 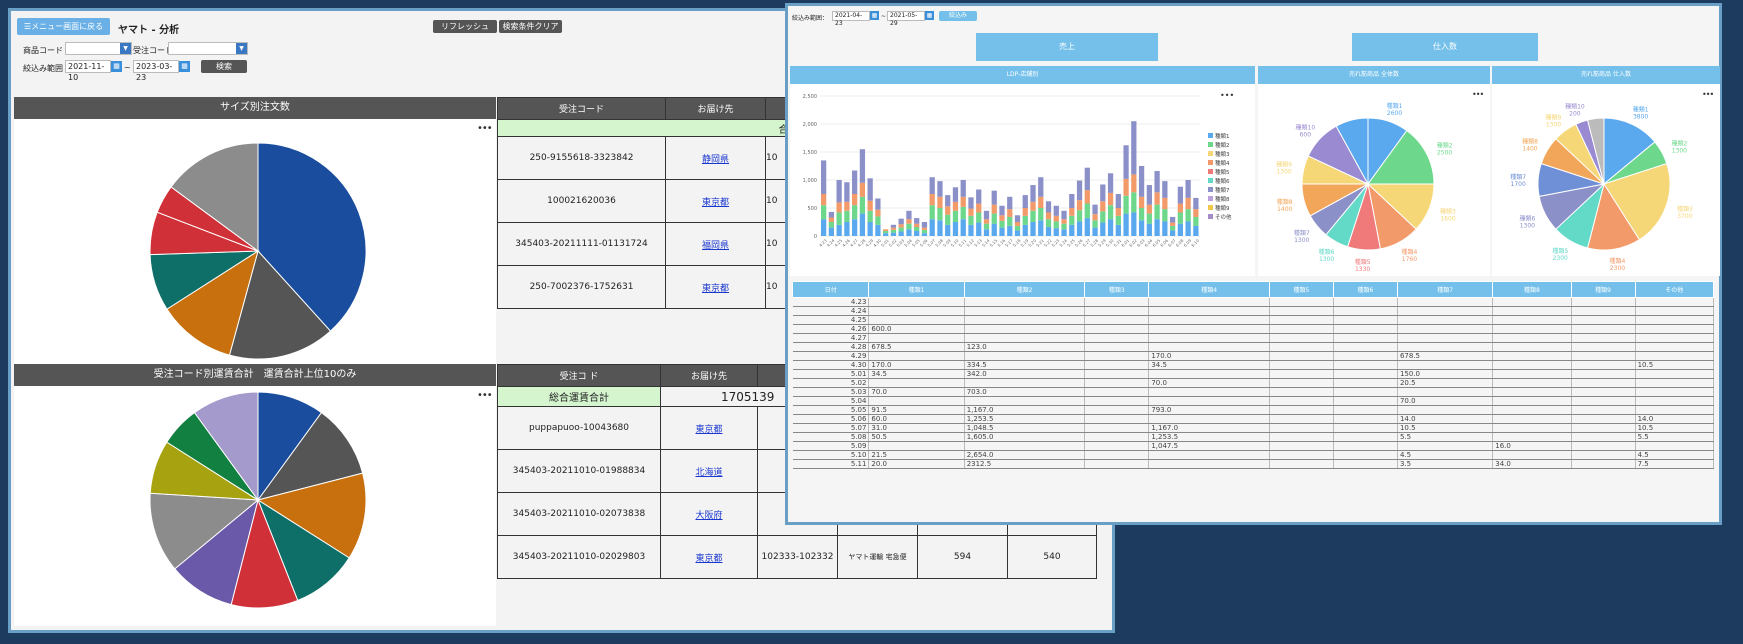 I want to click on cell: 334.5, so click(x=1025, y=365).